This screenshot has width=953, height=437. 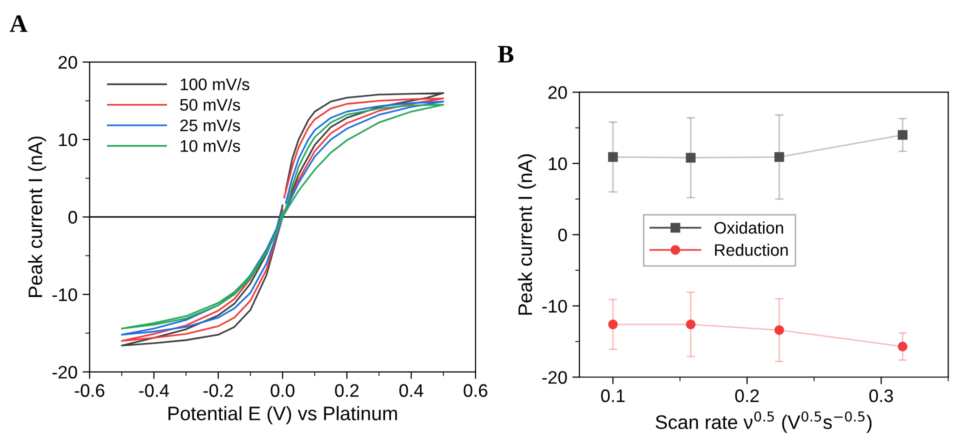 I want to click on chart-title: A, so click(x=19, y=23).